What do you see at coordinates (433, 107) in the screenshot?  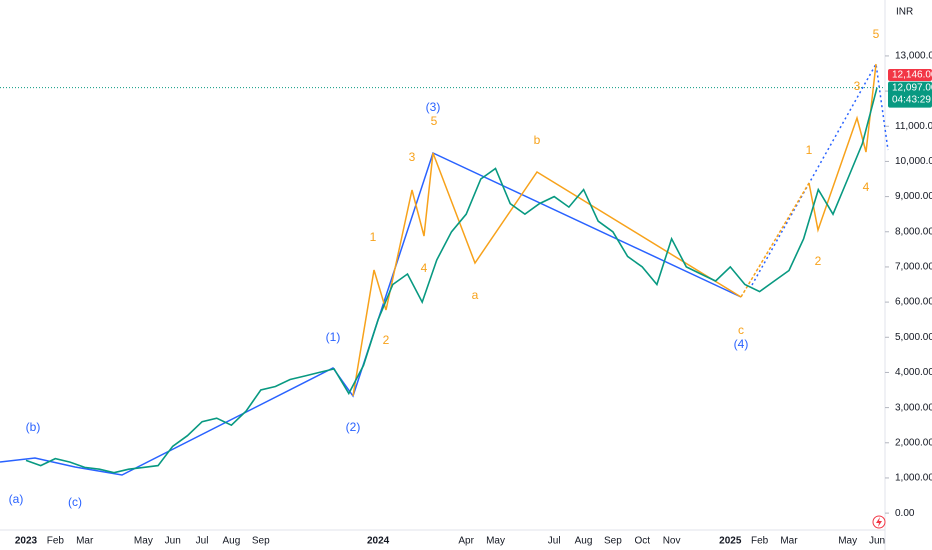 I see `wave-label: (3)` at bounding box center [433, 107].